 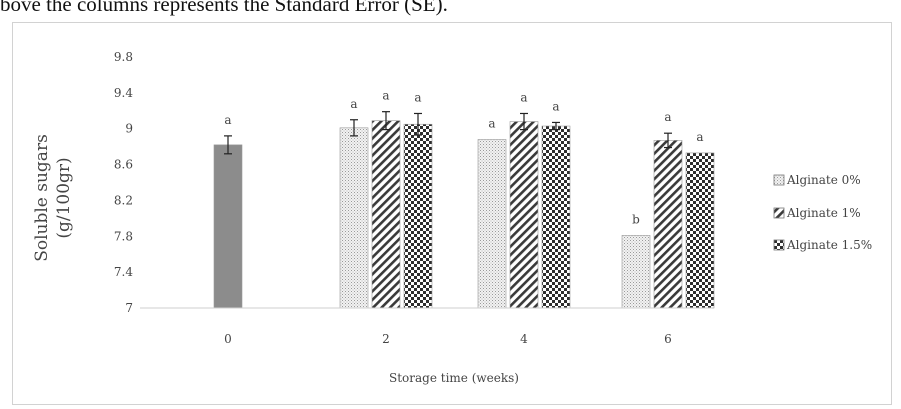 I want to click on legend: Alginate 0% Alginate 1% Alginate 1.5%, so click(x=822, y=212).